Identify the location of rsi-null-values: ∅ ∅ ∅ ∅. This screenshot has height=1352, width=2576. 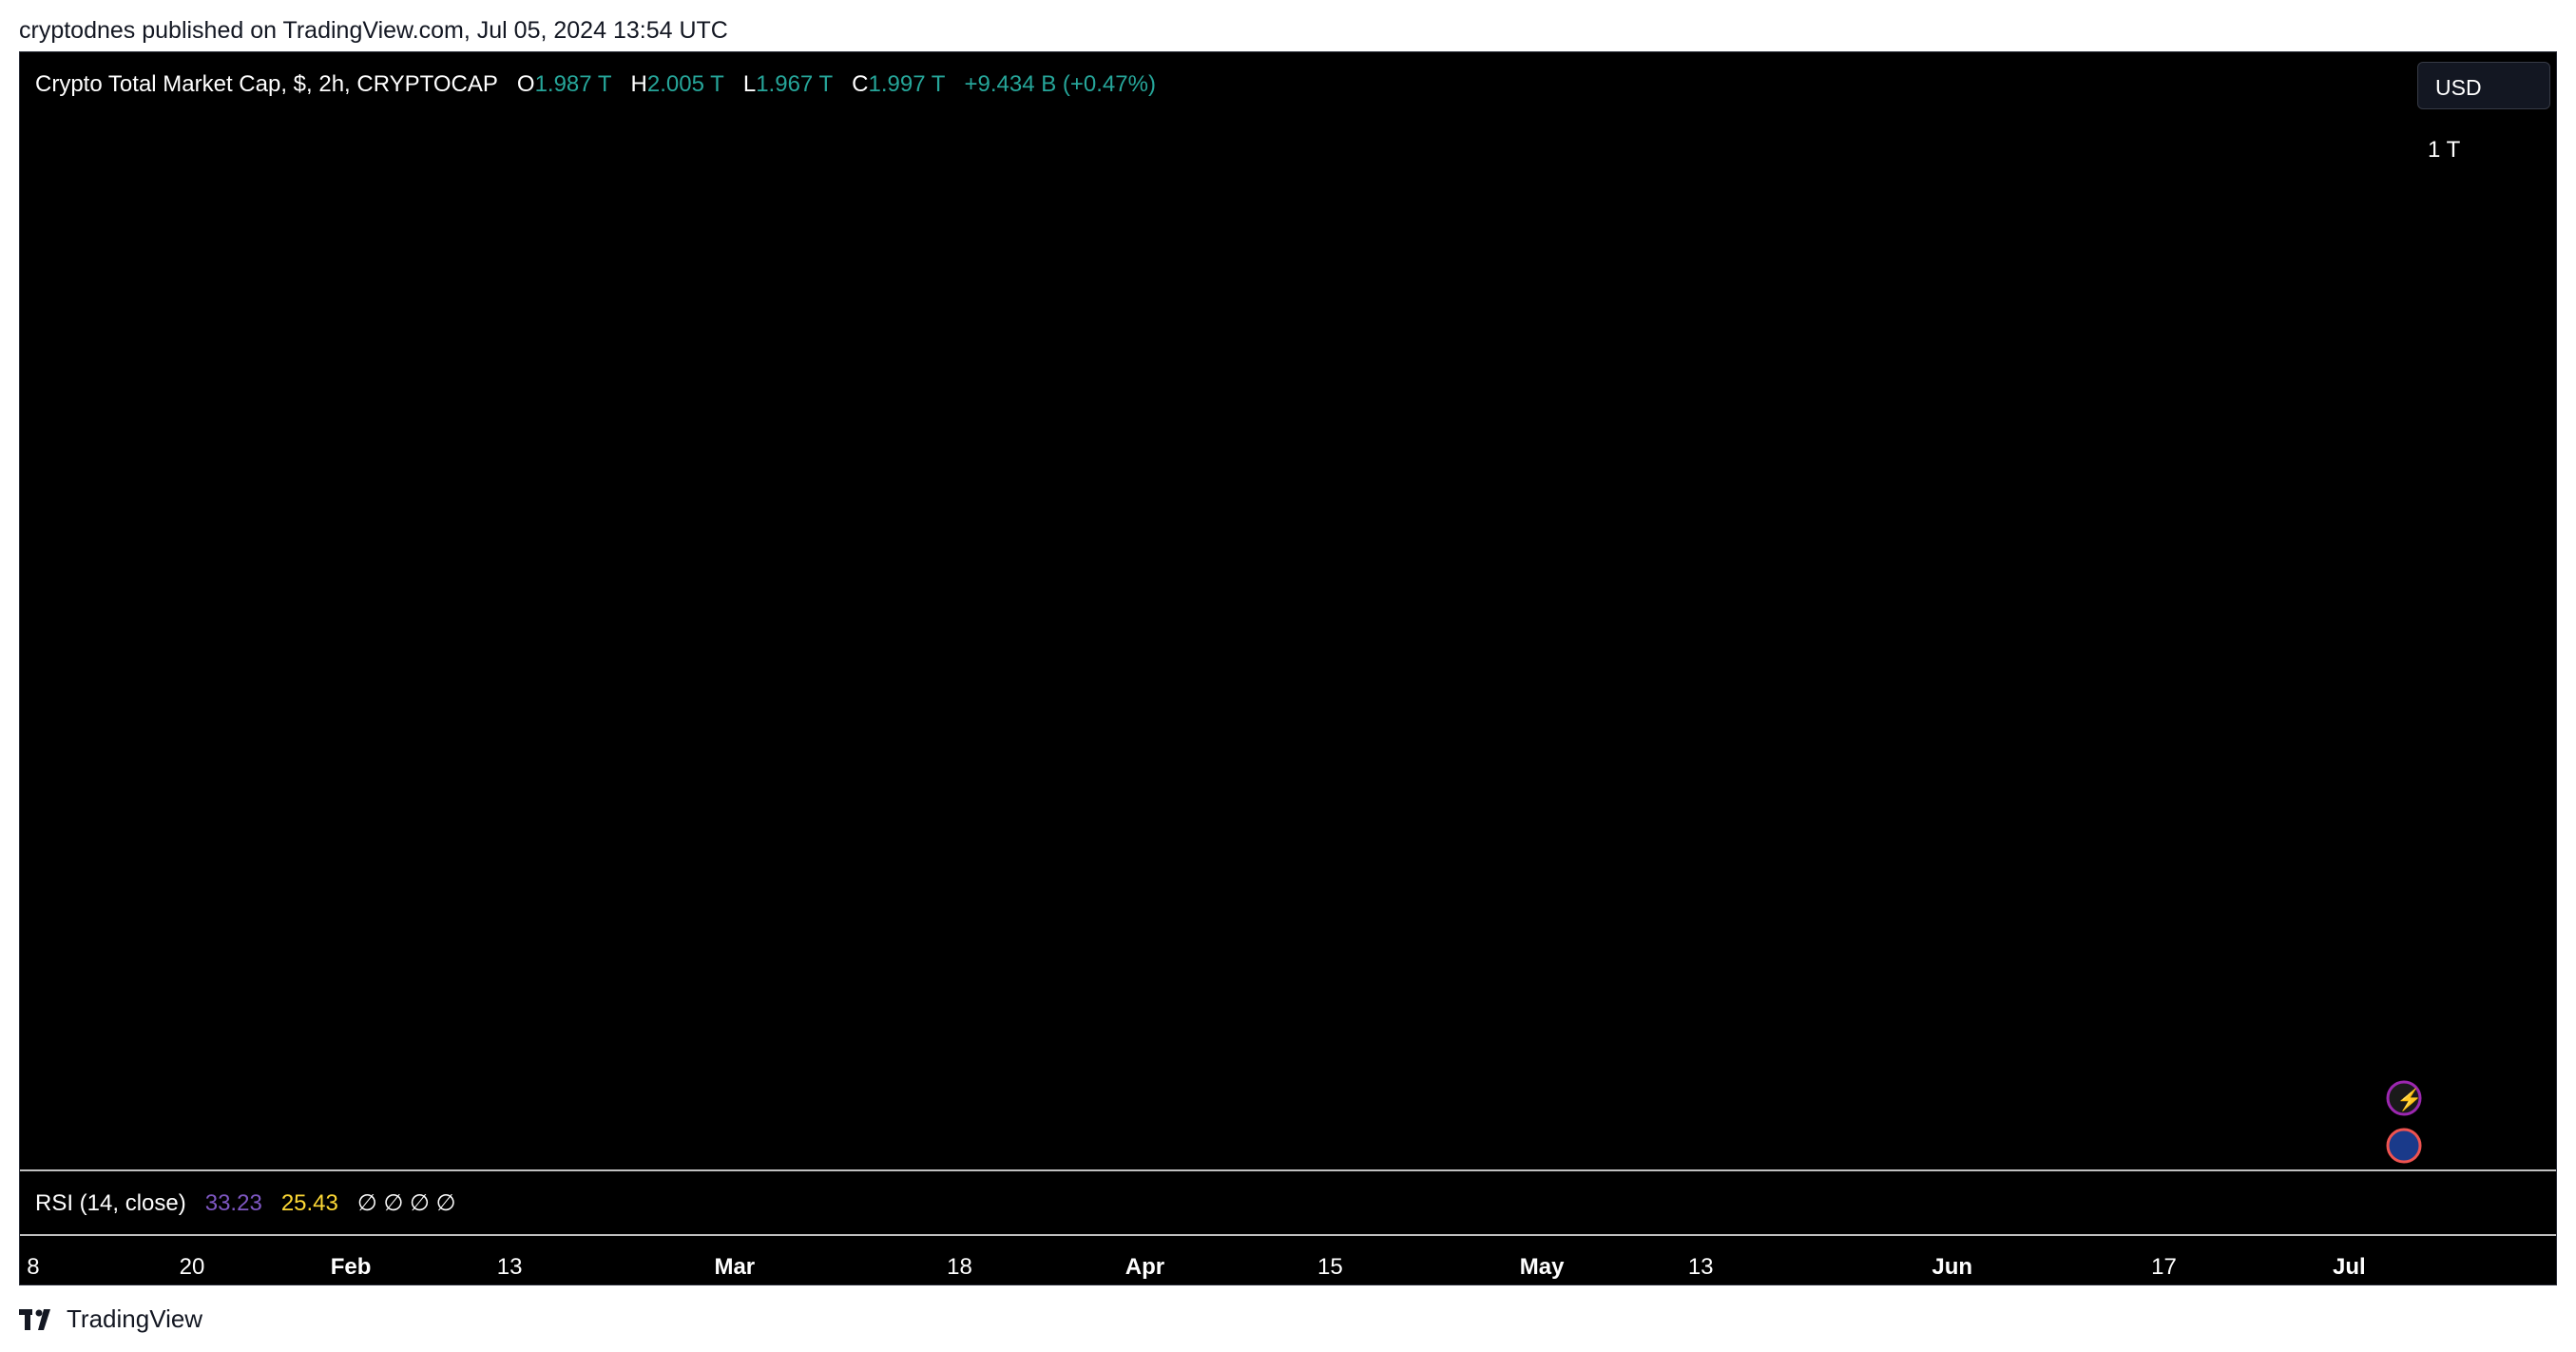
(406, 1203).